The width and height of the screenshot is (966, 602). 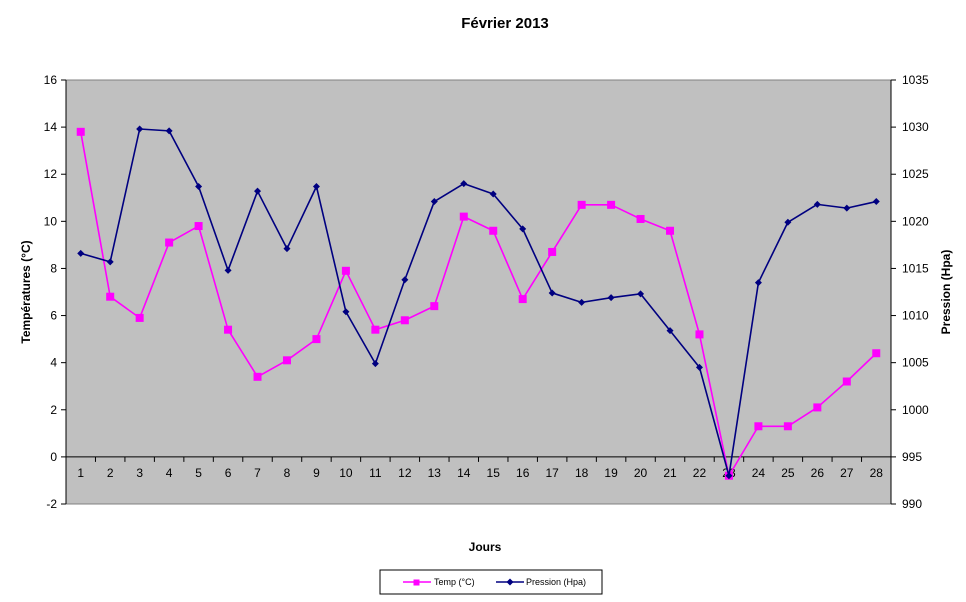 I want to click on x-tick-label: 18, so click(x=582, y=473).